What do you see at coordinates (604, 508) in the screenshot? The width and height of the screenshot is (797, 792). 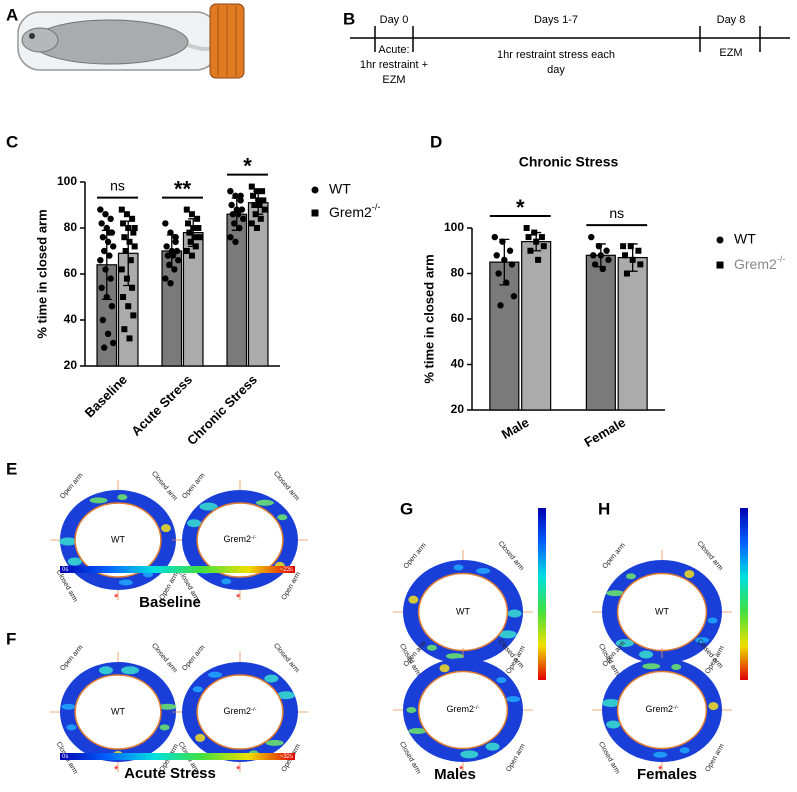 I see `panel-label: H` at bounding box center [604, 508].